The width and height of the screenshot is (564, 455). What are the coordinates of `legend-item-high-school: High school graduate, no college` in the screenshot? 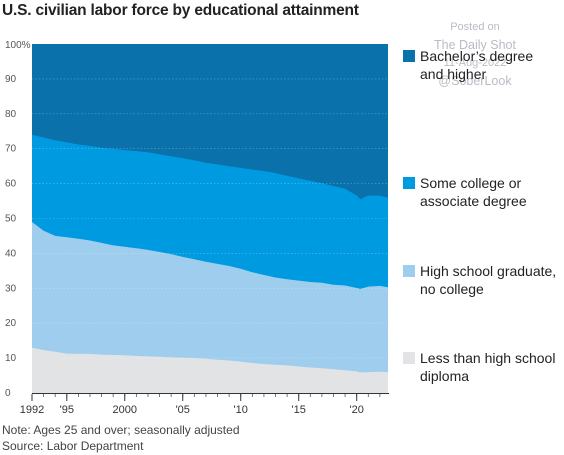 It's located at (481, 280).